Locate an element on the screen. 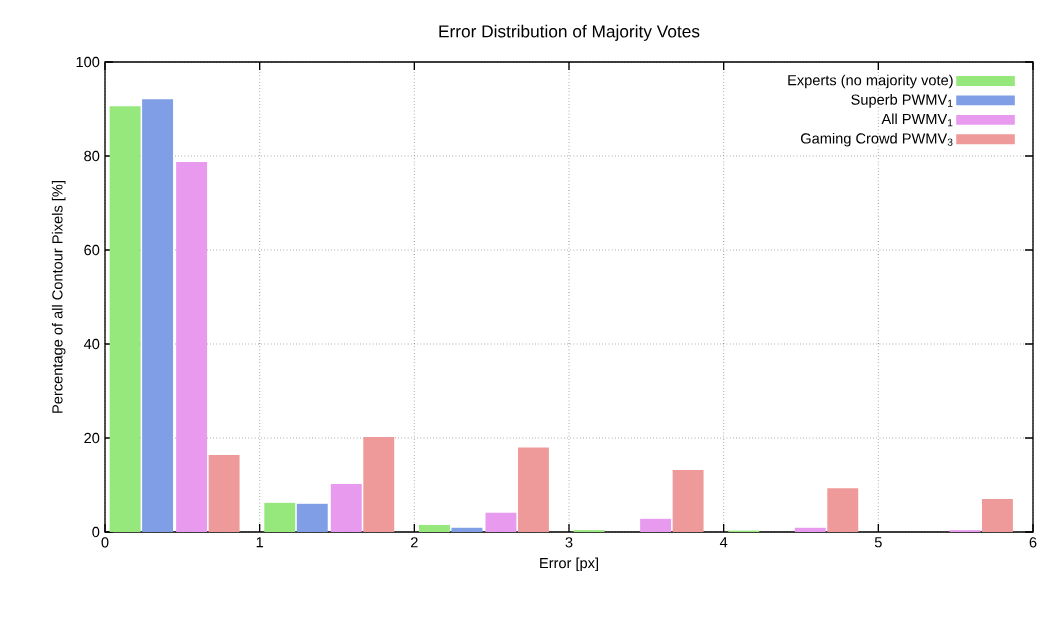 This screenshot has height=617, width=1045. x-tick-label: 4 is located at coordinates (723, 542).